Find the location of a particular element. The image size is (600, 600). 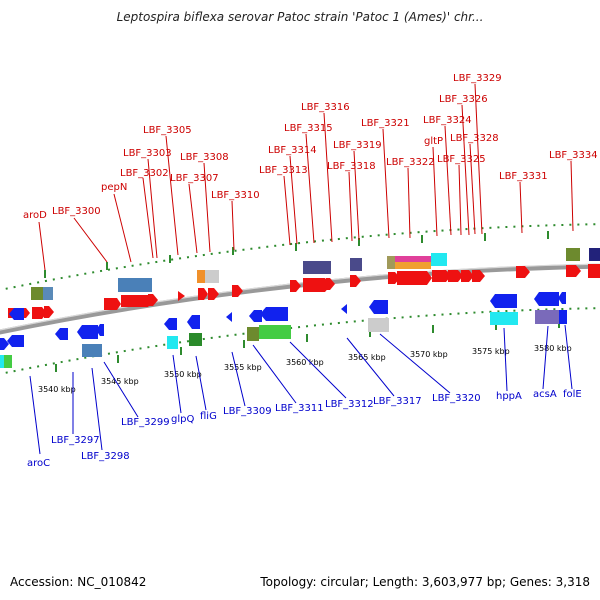

gene-label: LBF_3322 is located at coordinates (410, 162).